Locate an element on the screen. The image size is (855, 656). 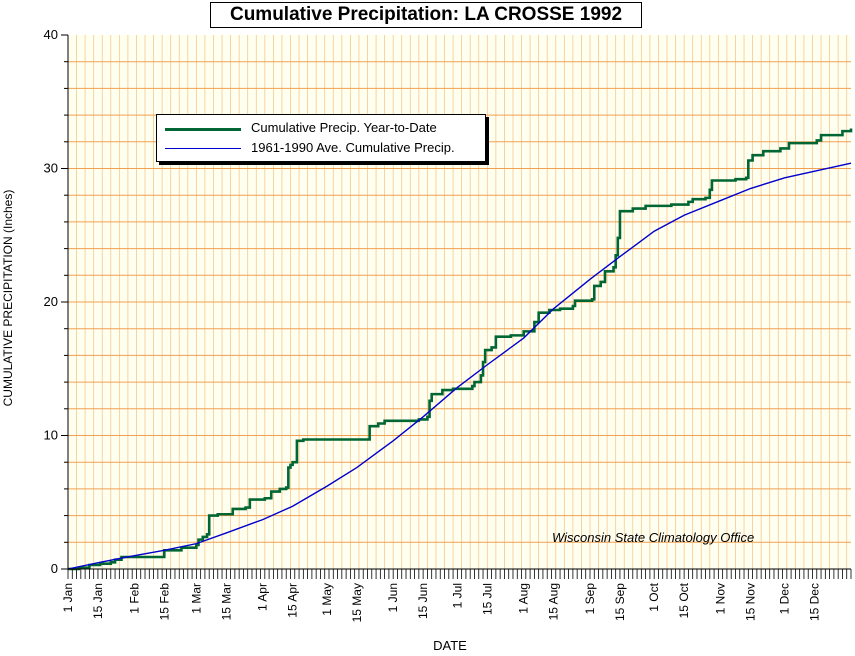
x-tick-label: 15 Sep is located at coordinates (620, 602).